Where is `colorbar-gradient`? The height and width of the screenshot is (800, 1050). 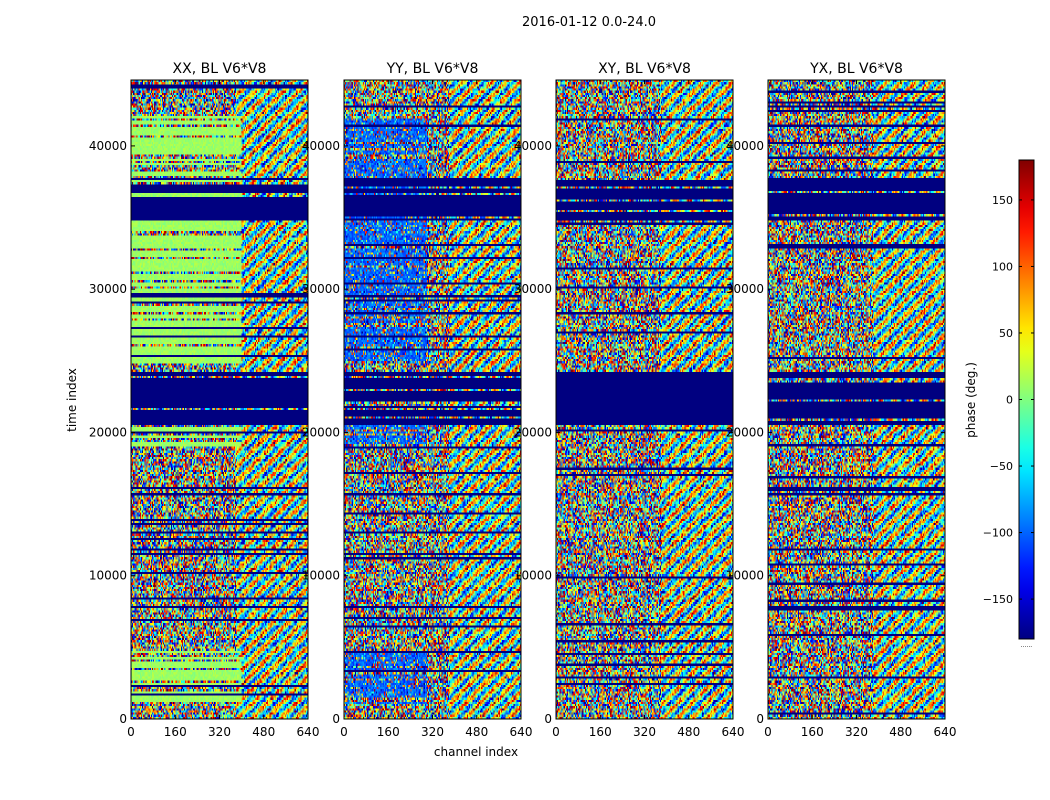
colorbar-gradient is located at coordinates (1026, 399).